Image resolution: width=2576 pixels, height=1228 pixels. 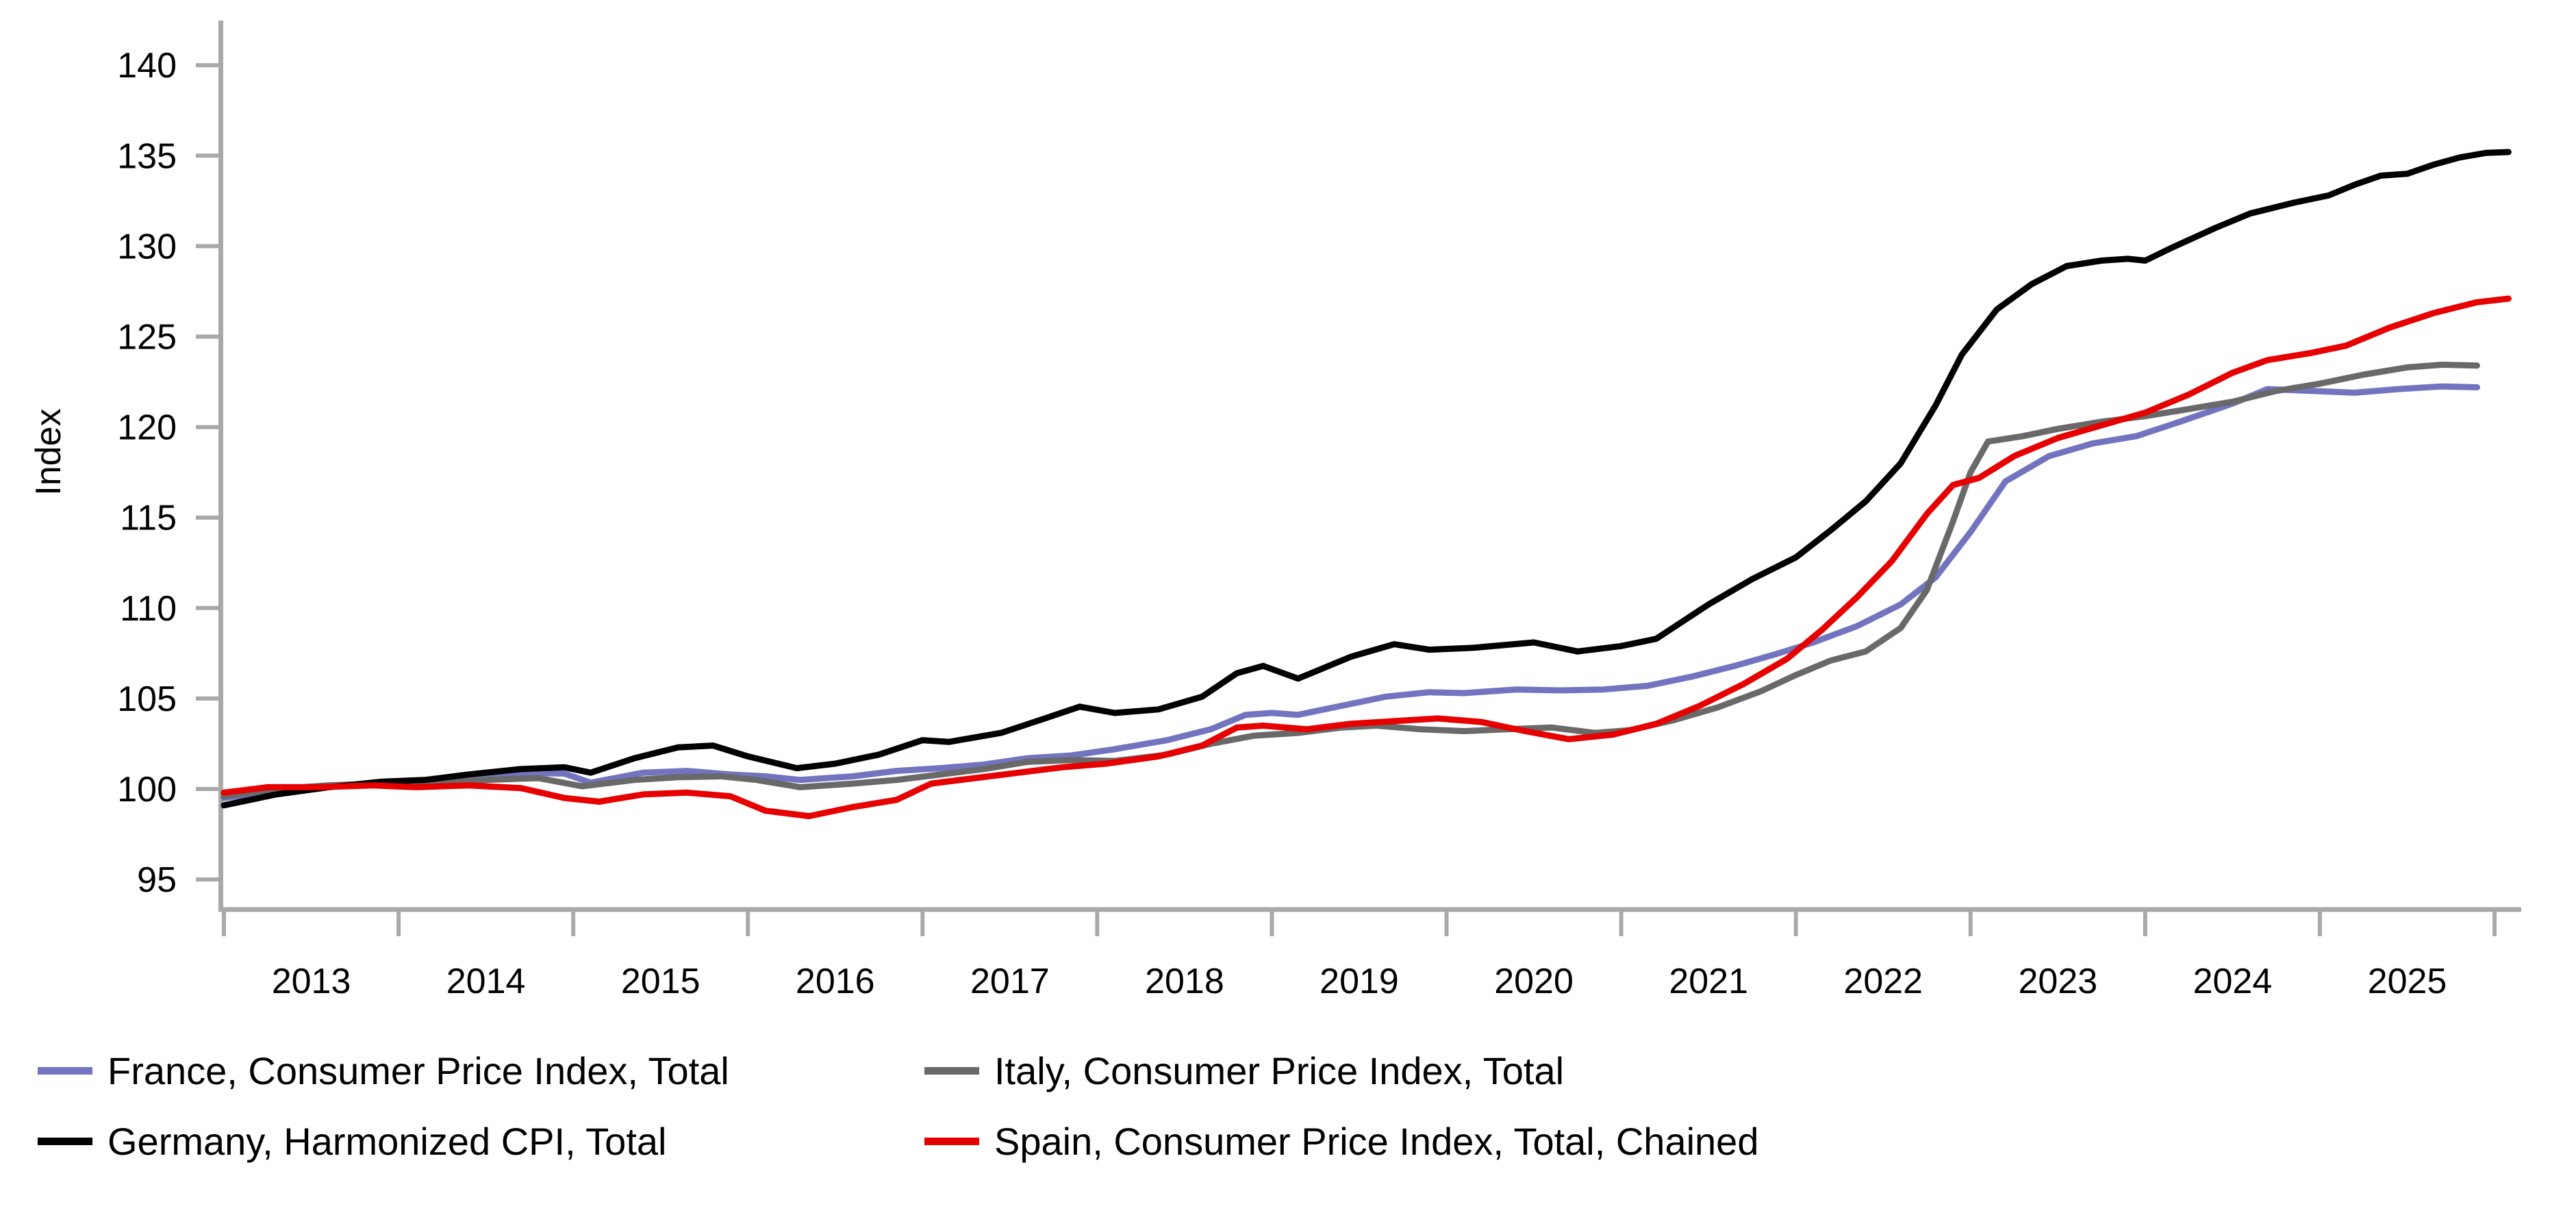 I want to click on y-tick-label: 135, so click(x=147, y=156).